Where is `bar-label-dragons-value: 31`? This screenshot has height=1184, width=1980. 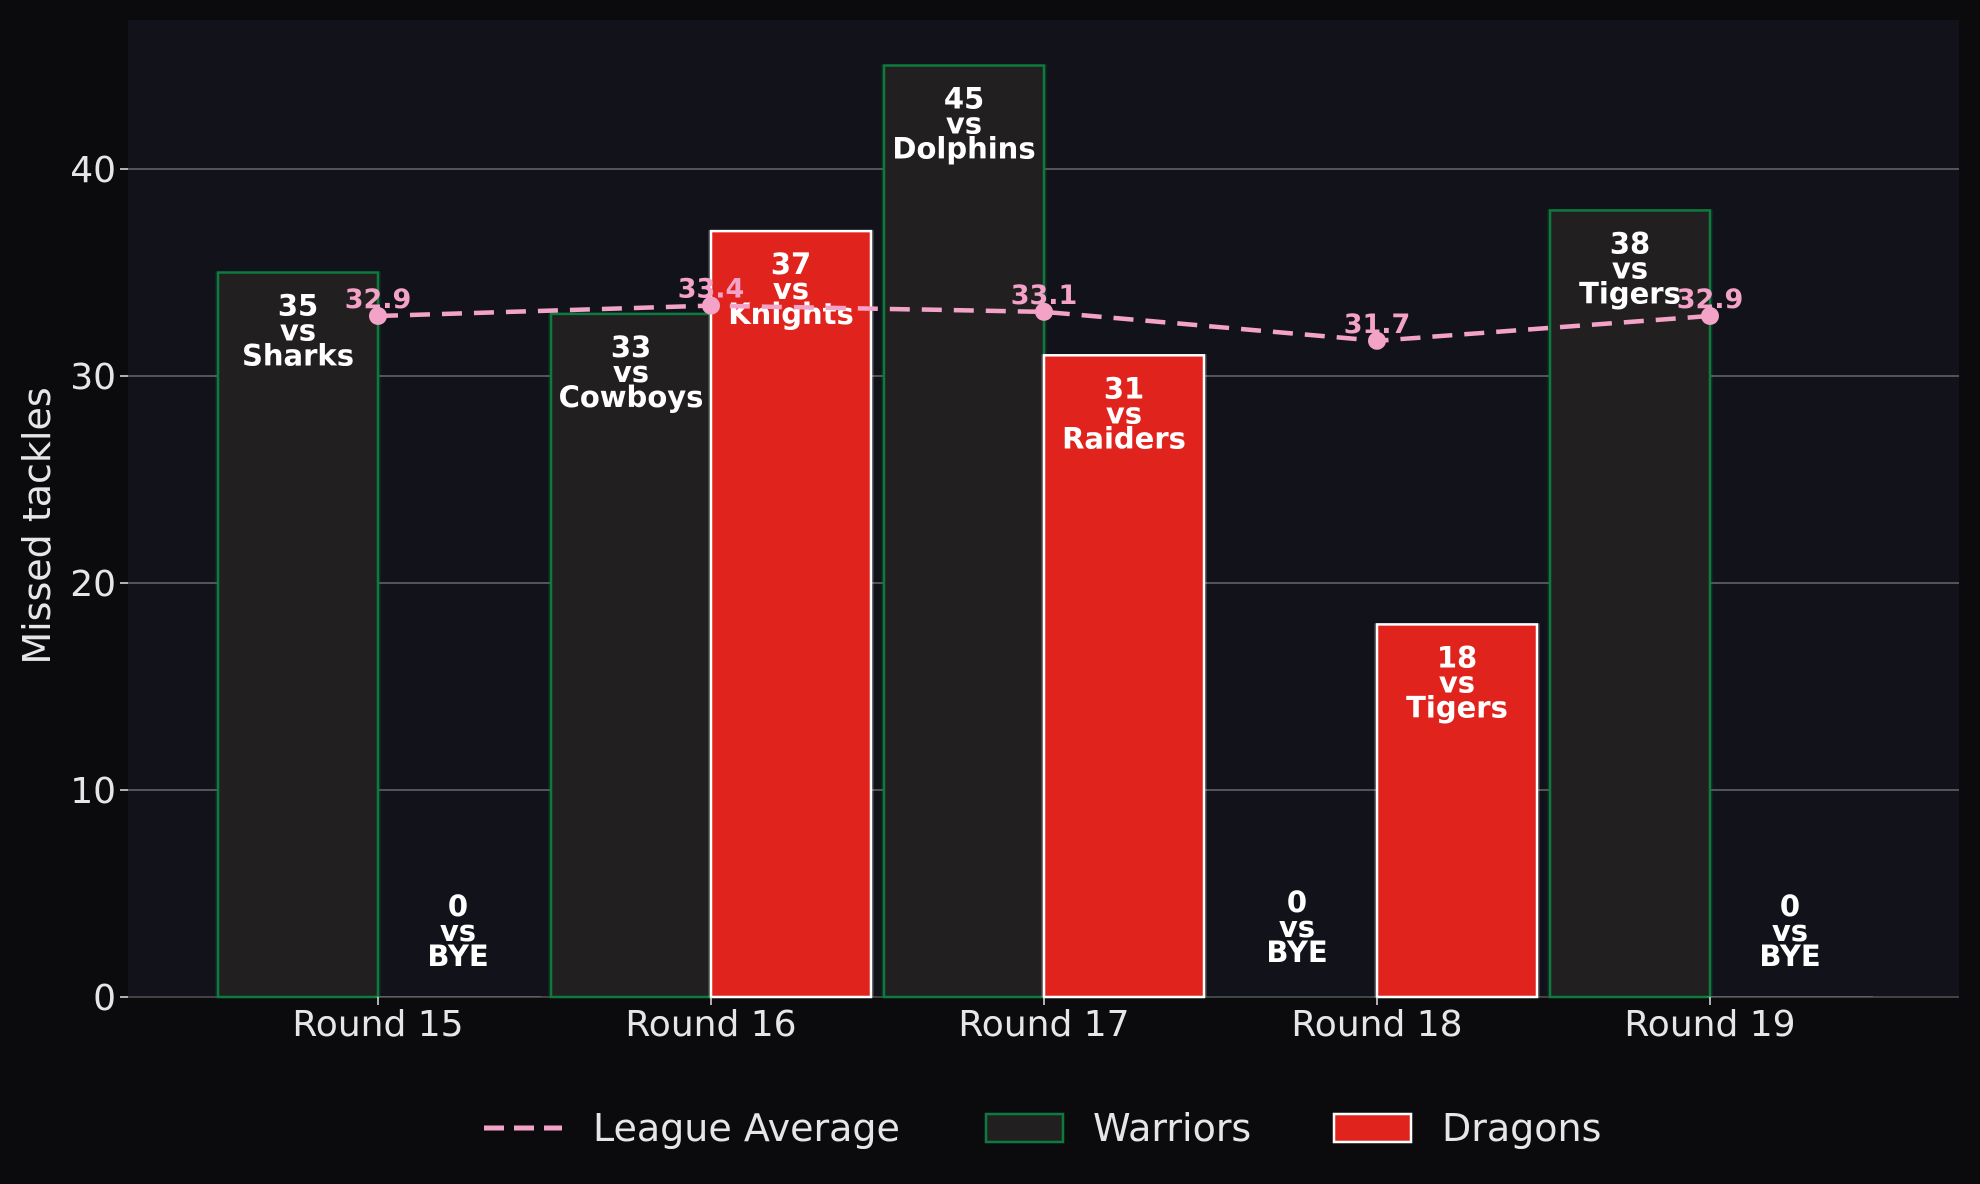
bar-label-dragons-value: 31 is located at coordinates (1124, 388).